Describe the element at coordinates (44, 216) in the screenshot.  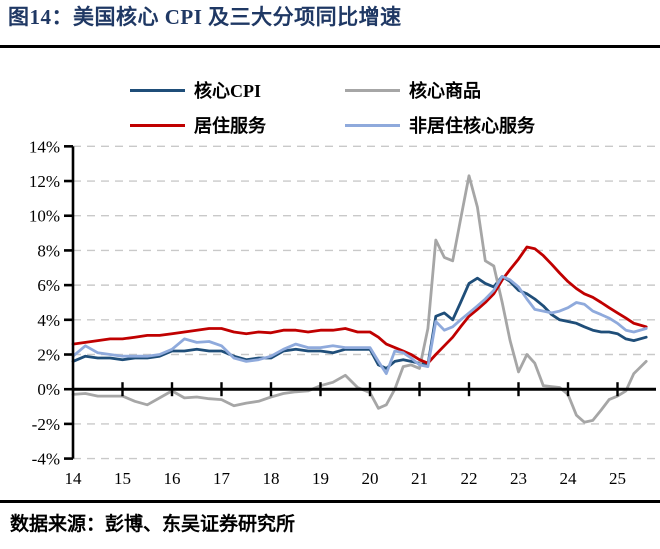
I see `y-tick-label: 10%` at that location.